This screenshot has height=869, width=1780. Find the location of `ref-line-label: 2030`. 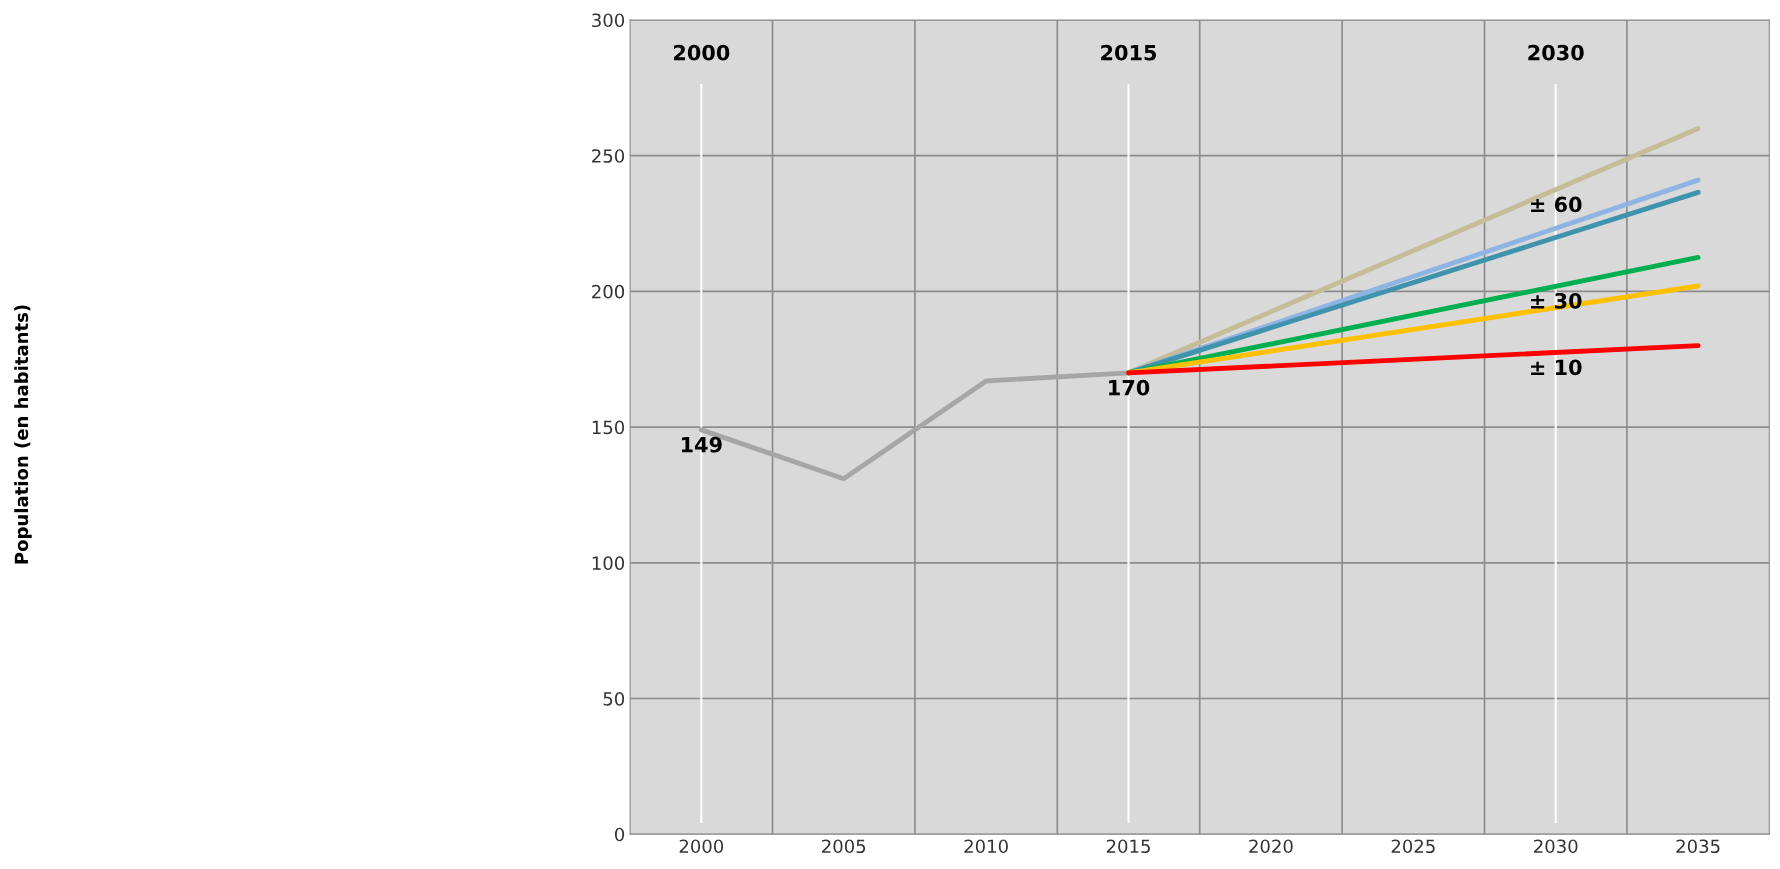

ref-line-label: 2030 is located at coordinates (1556, 52).